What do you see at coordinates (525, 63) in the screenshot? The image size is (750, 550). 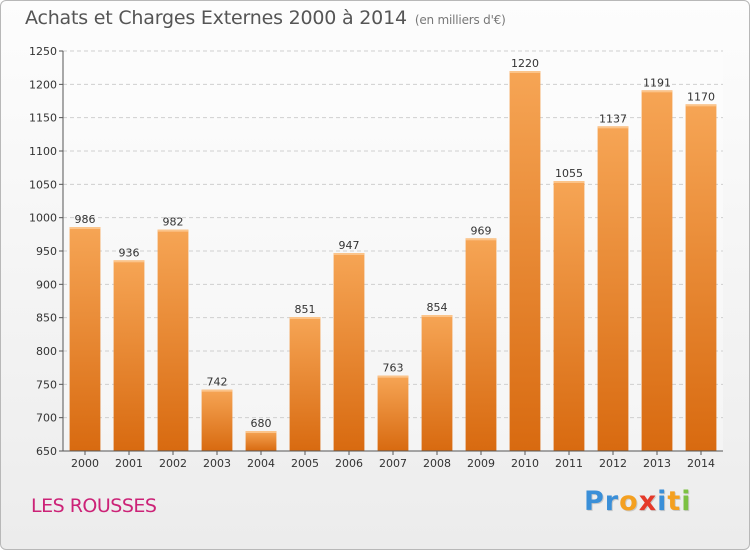 I see `data-label: 1220` at bounding box center [525, 63].